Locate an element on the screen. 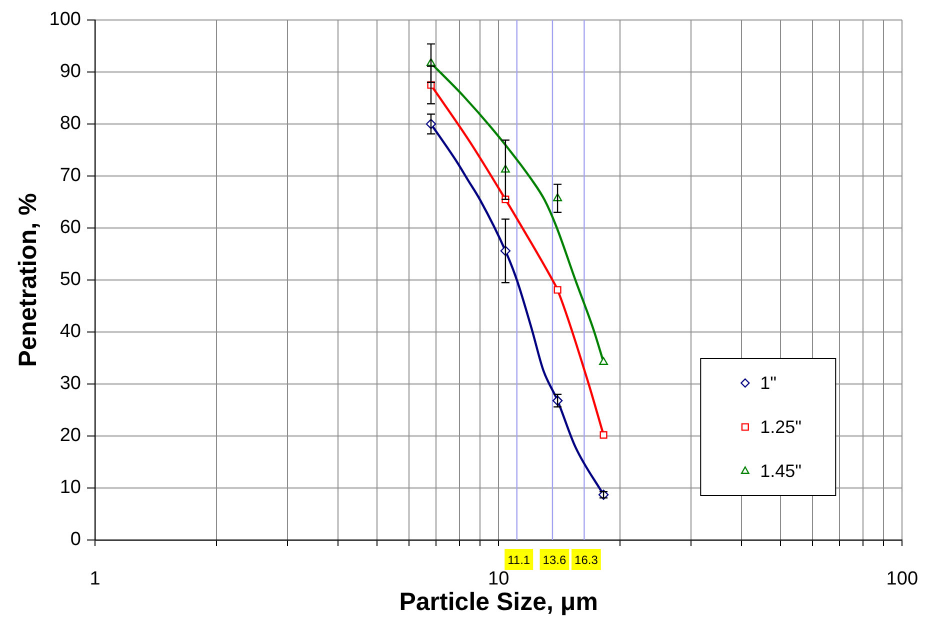 This screenshot has width=940, height=620. y-tick-label: 50 is located at coordinates (70, 279).